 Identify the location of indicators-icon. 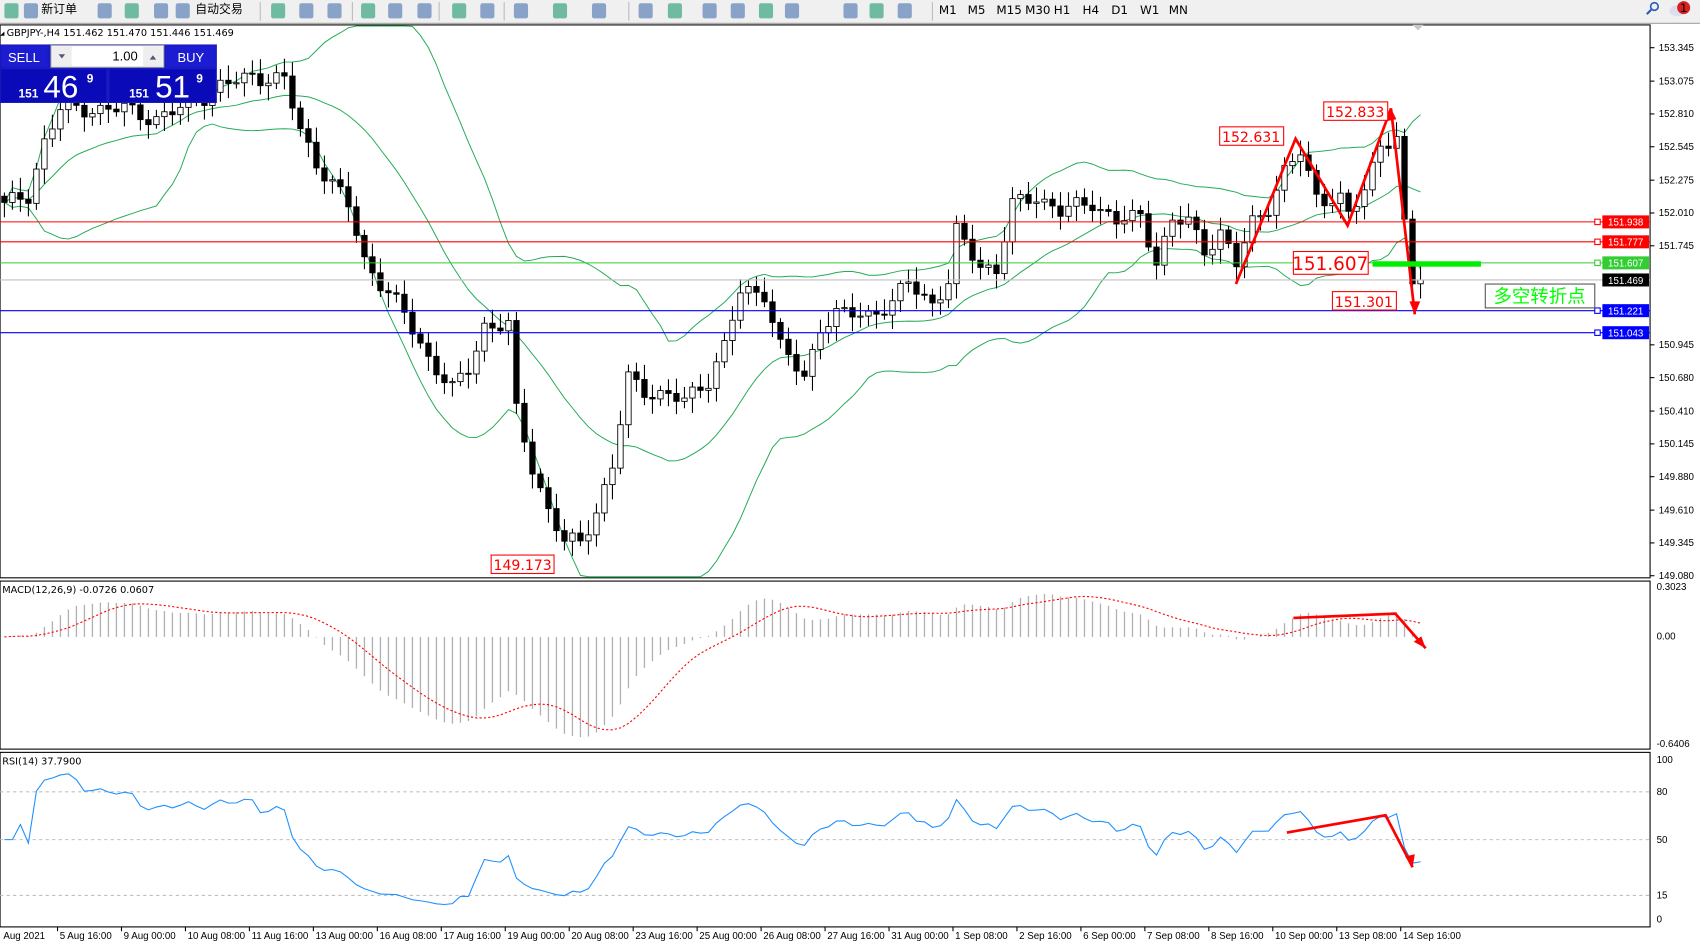
(487, 11).